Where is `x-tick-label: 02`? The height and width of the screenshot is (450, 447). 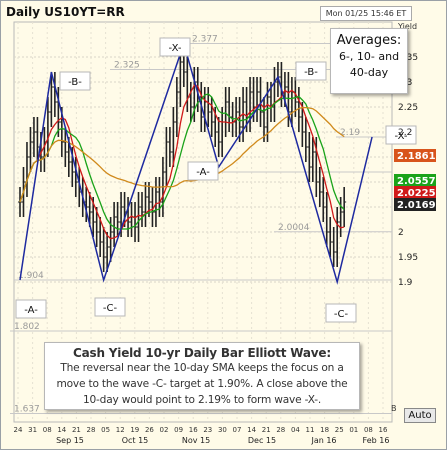
x-tick-label: 02 is located at coordinates (164, 430).